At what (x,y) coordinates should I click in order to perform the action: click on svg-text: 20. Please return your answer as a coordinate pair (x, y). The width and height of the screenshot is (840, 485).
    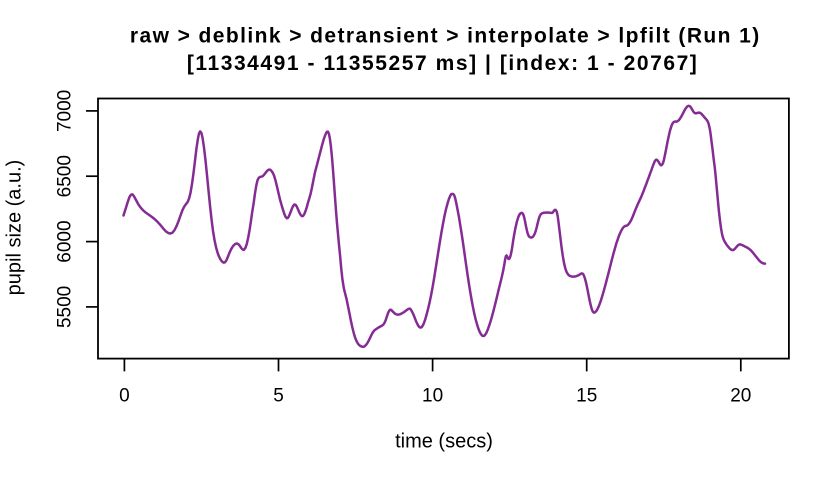
    Looking at the image, I should click on (740, 396).